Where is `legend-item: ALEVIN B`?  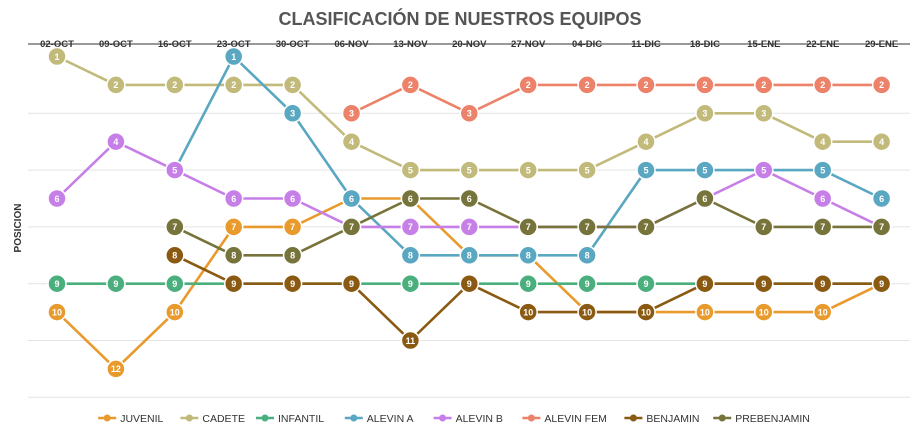 legend-item: ALEVIN B is located at coordinates (468, 419).